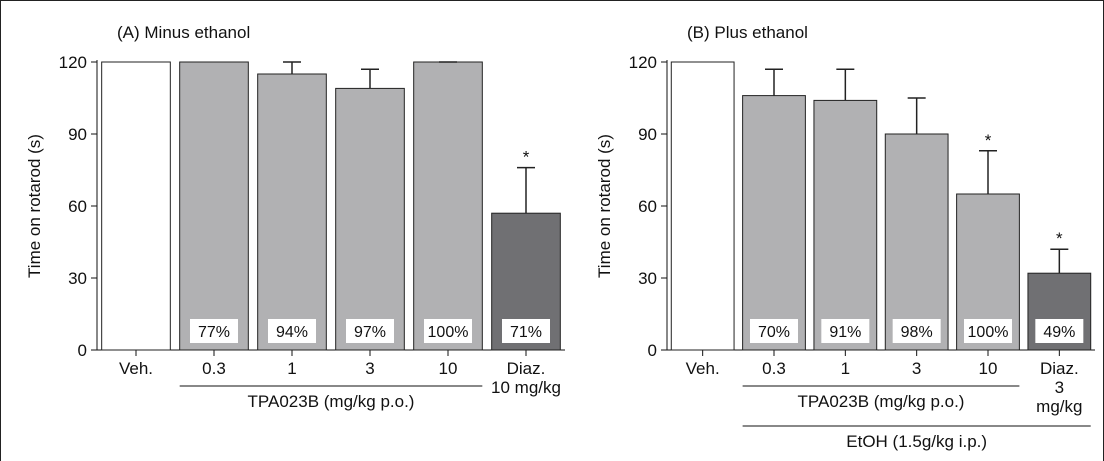 This screenshot has width=1104, height=461. Describe the element at coordinates (917, 441) in the screenshot. I see `group-label: EtOH (1.5g/kg i.p.)` at that location.